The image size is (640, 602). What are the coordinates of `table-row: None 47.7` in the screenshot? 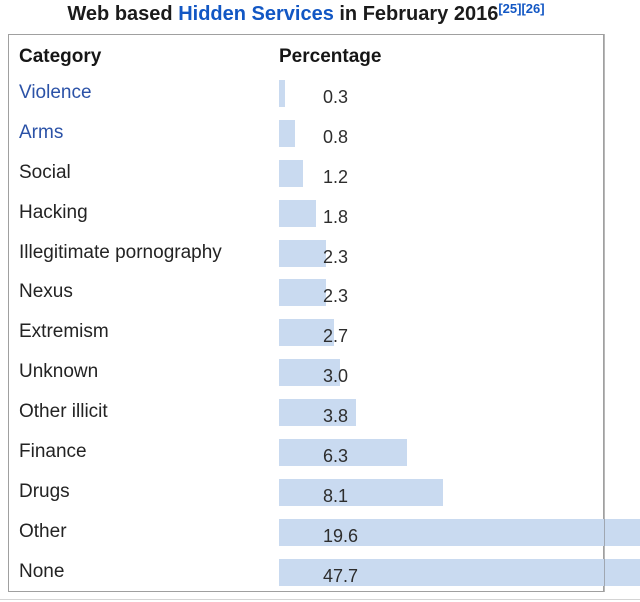 It's located at (324, 573).